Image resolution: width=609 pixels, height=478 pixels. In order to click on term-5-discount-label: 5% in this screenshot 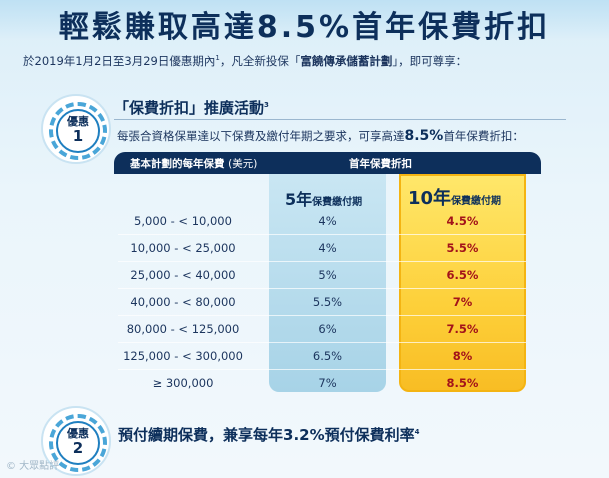, I will do `click(327, 275)`.